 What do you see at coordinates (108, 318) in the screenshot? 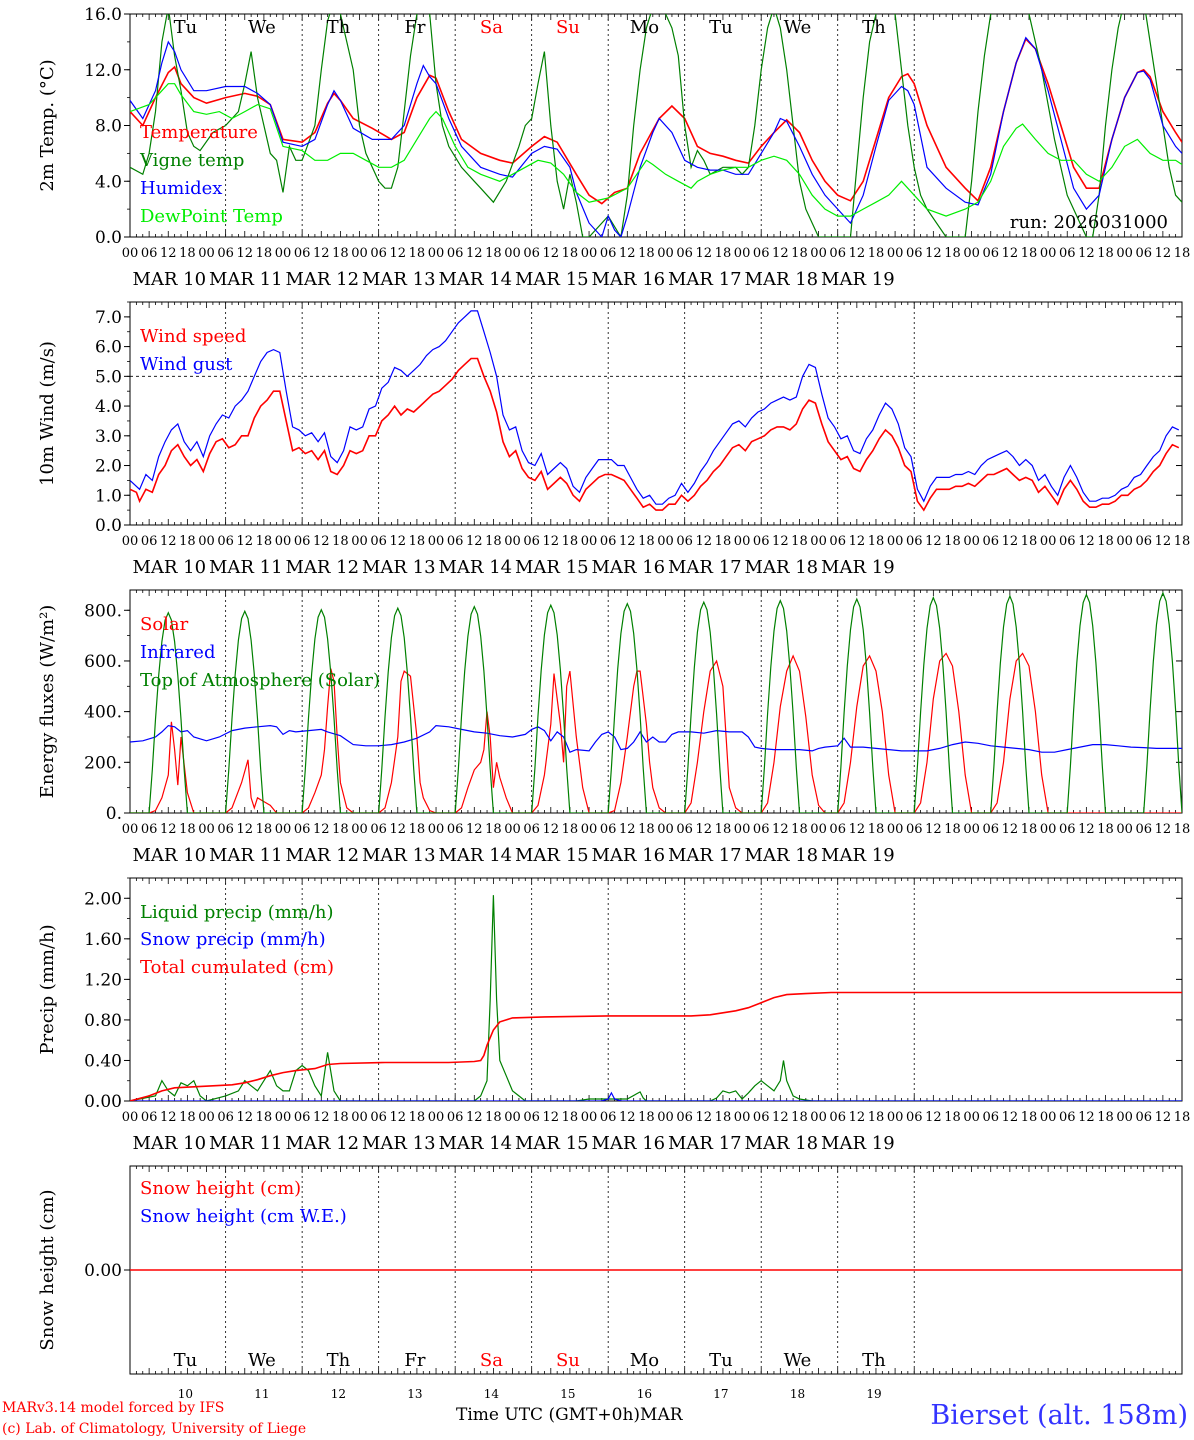
I see `y-tick-label: 7.0` at bounding box center [108, 318].